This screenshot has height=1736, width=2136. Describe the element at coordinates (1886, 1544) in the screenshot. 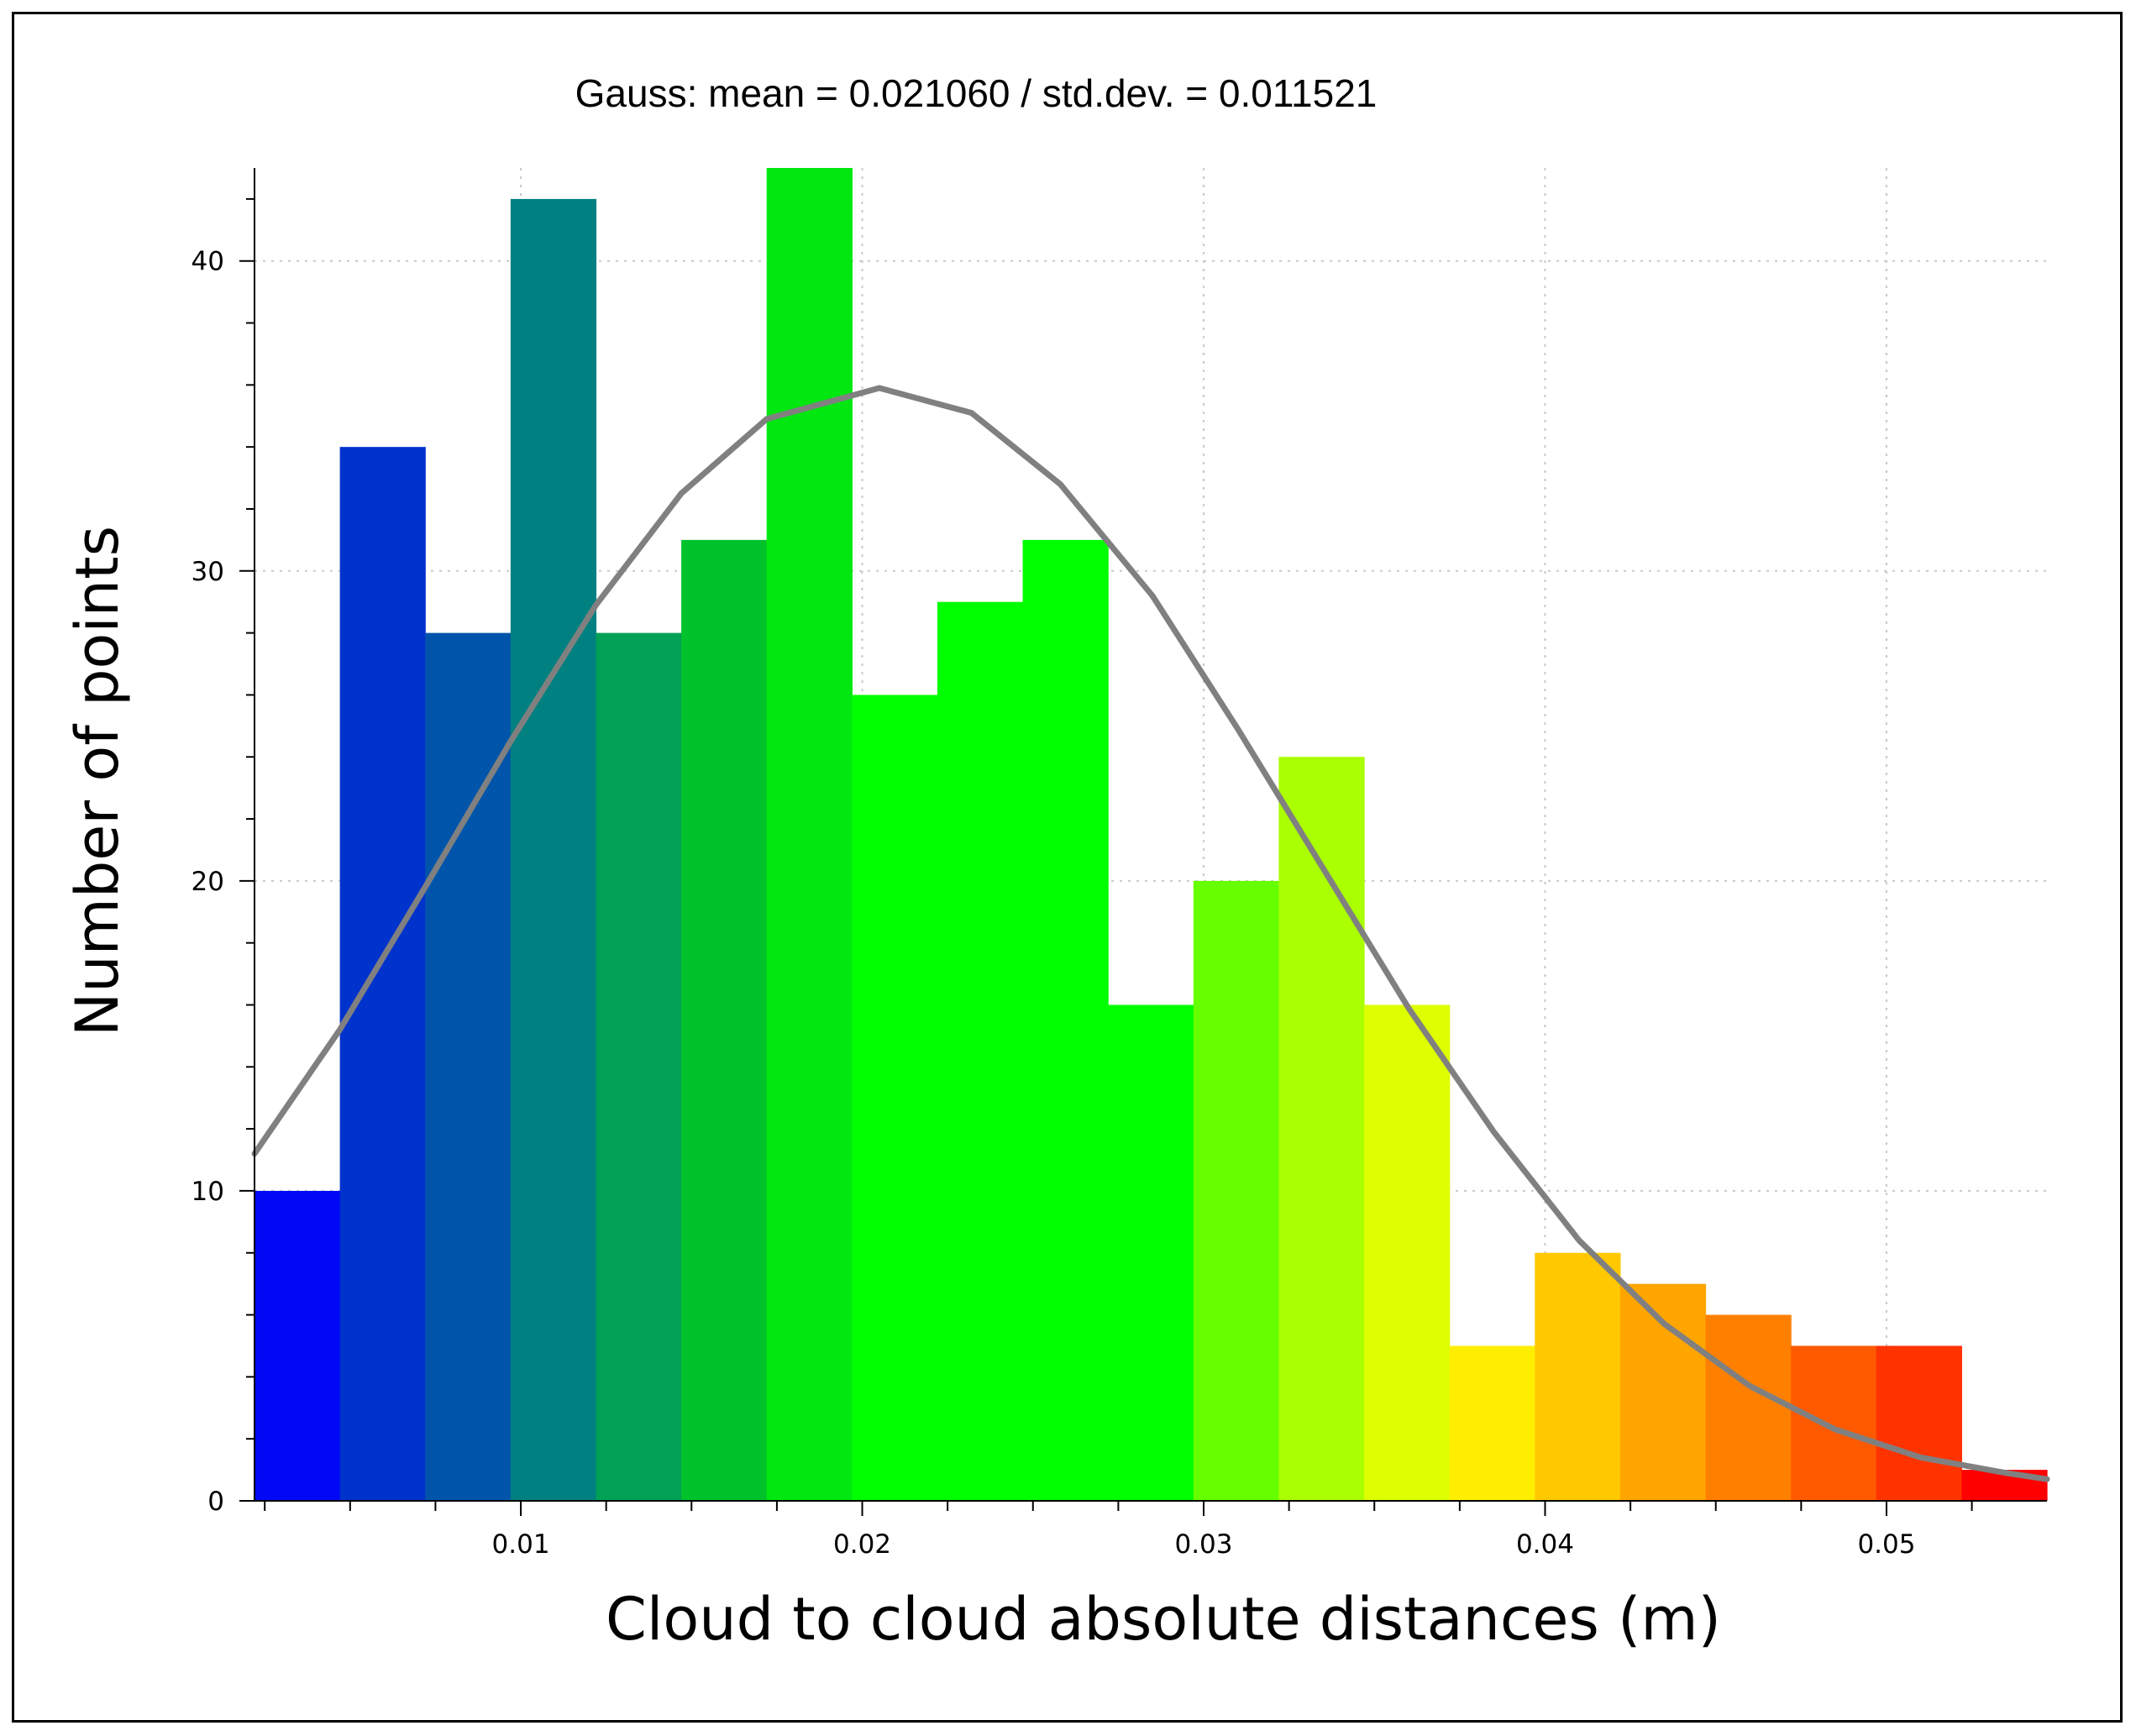

I see `x-tick-label: 0.05` at that location.